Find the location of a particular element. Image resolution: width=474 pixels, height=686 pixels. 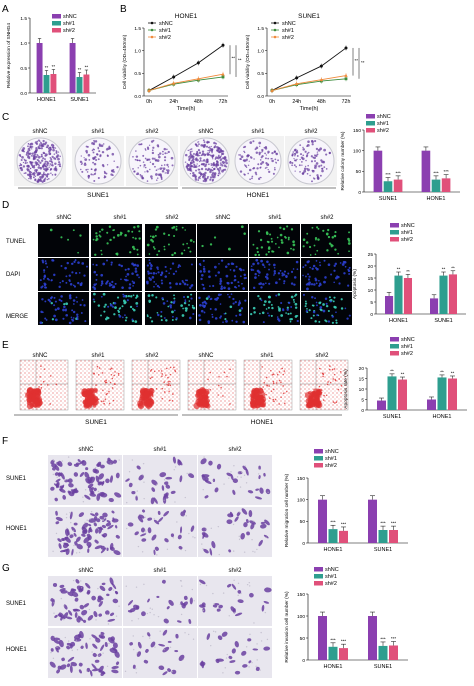

y-tick-label: 5 is located at coordinates (362, 400).